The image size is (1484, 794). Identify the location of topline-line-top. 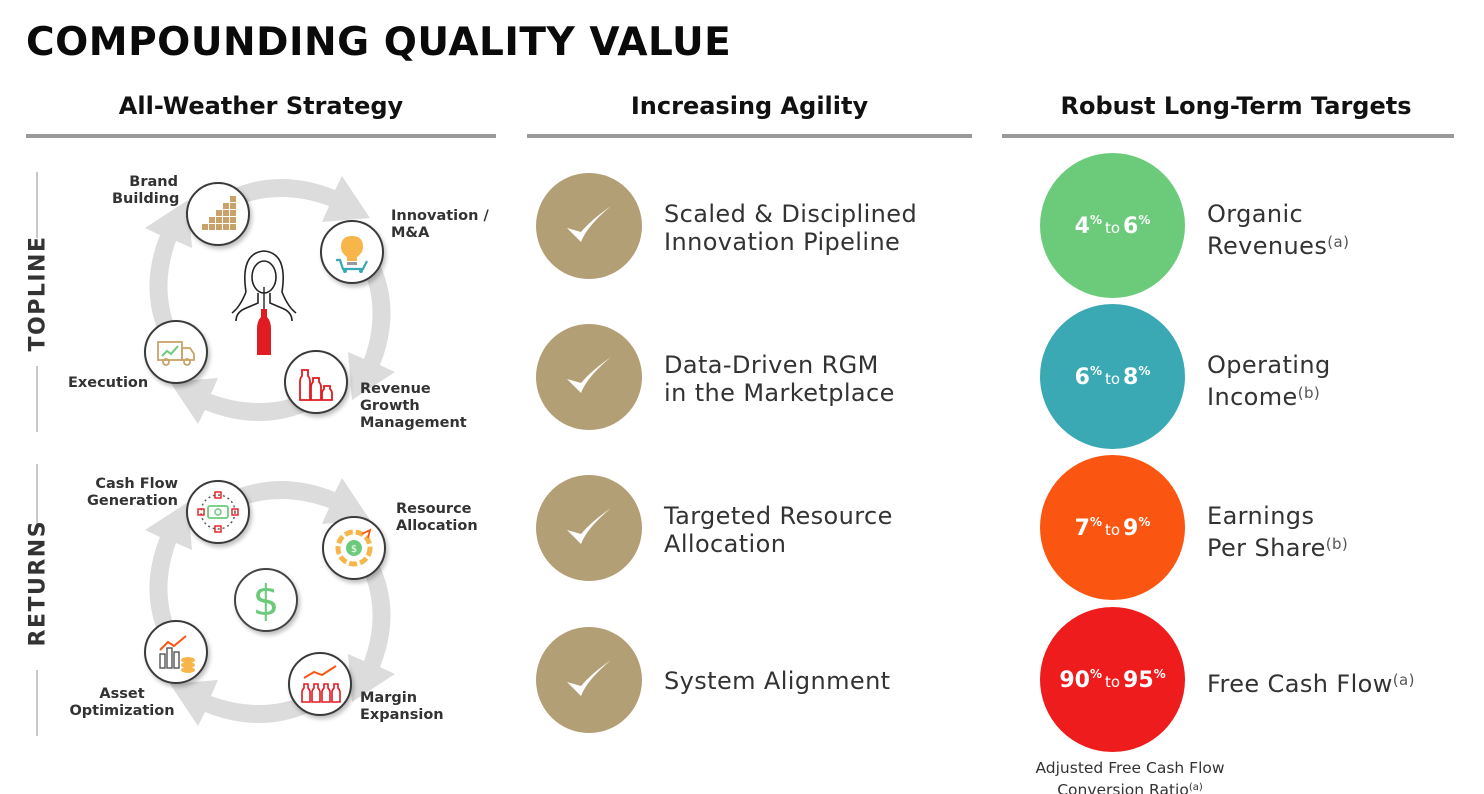
(37, 205).